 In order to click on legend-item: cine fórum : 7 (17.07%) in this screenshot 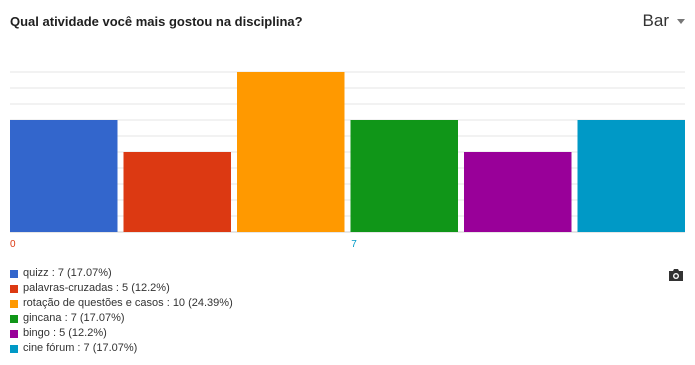, I will do `click(121, 348)`.